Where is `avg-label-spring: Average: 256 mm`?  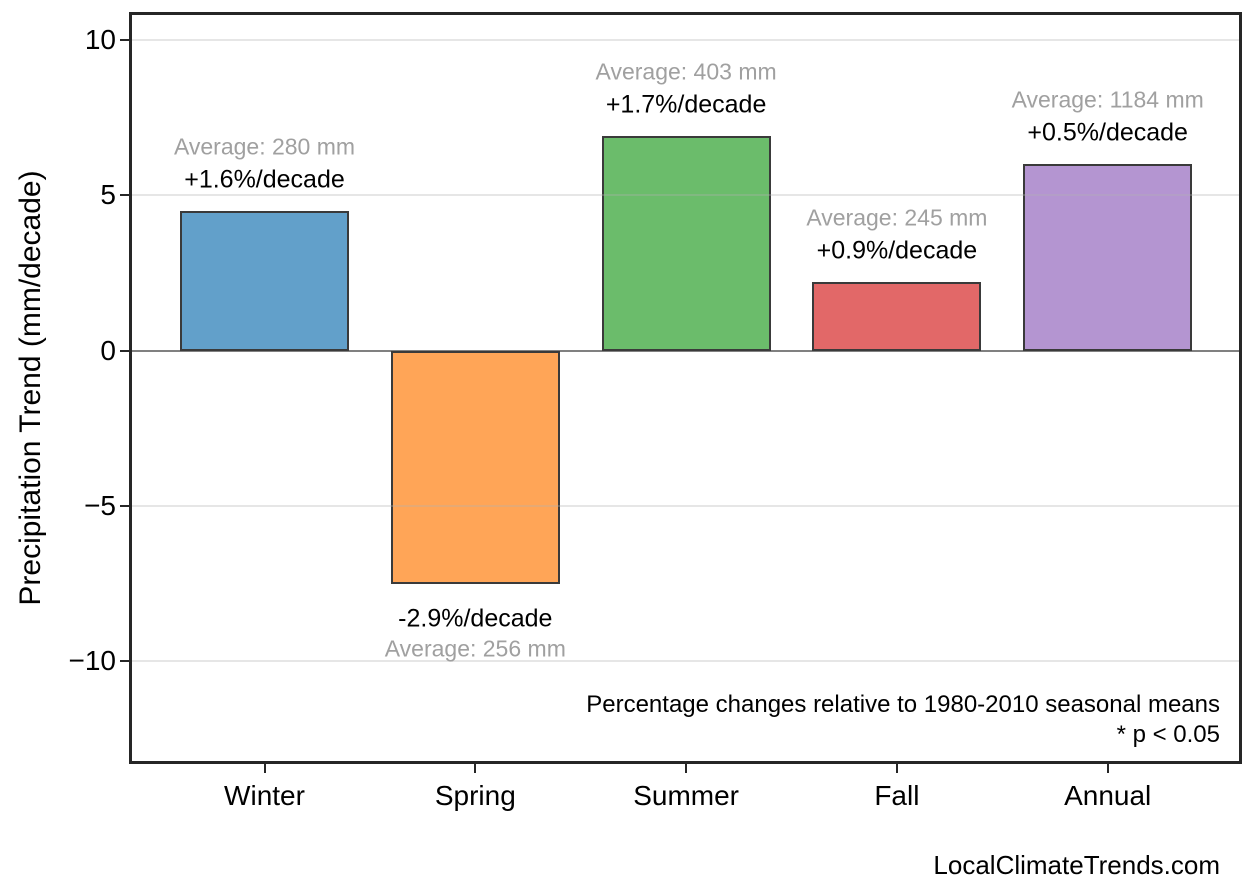
avg-label-spring: Average: 256 mm is located at coordinates (475, 648).